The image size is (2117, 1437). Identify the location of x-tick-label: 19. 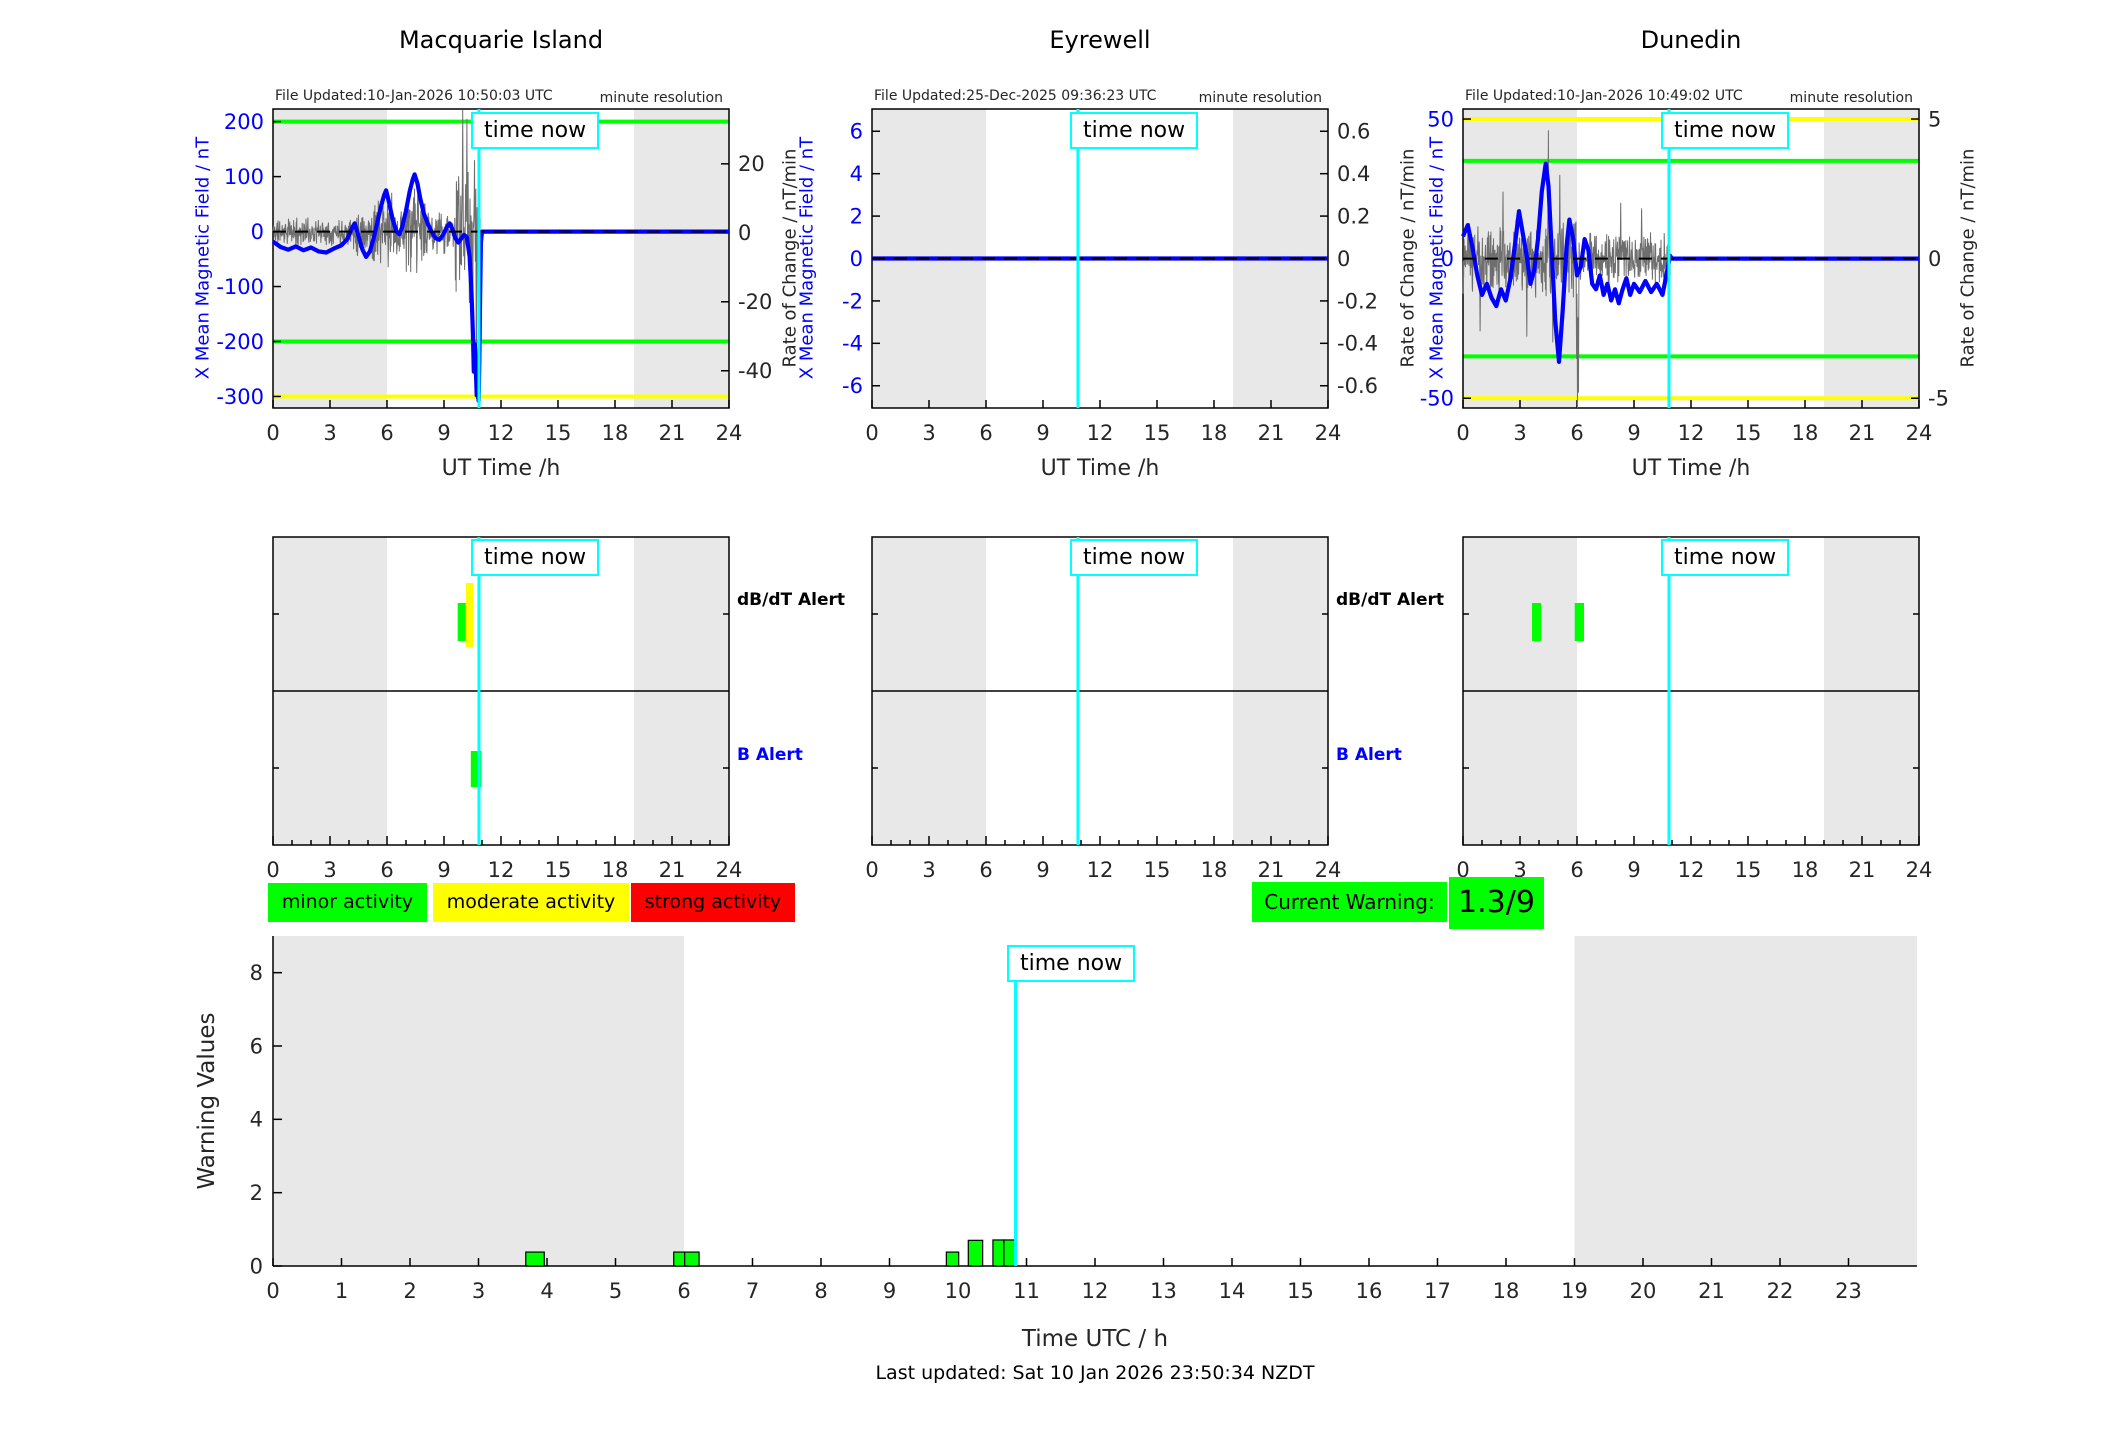
(1574, 1291).